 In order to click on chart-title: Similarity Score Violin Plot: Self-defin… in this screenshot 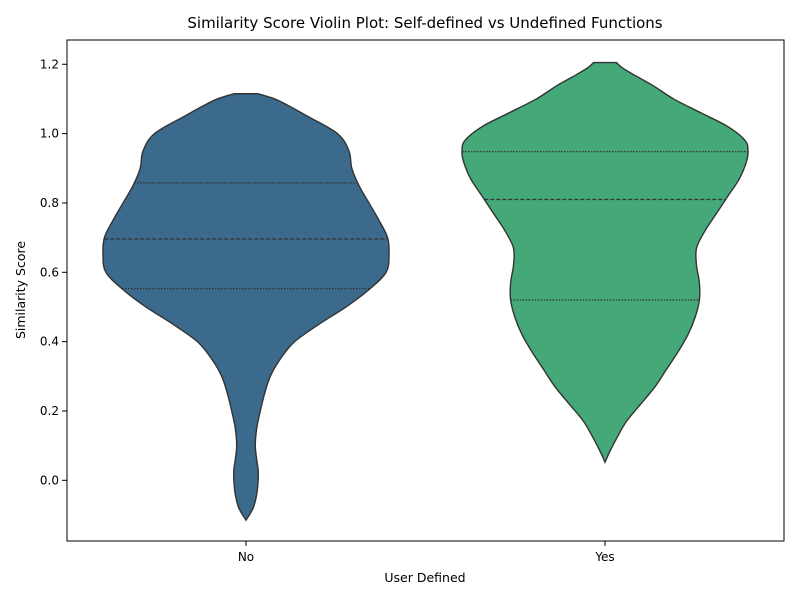, I will do `click(424, 23)`.